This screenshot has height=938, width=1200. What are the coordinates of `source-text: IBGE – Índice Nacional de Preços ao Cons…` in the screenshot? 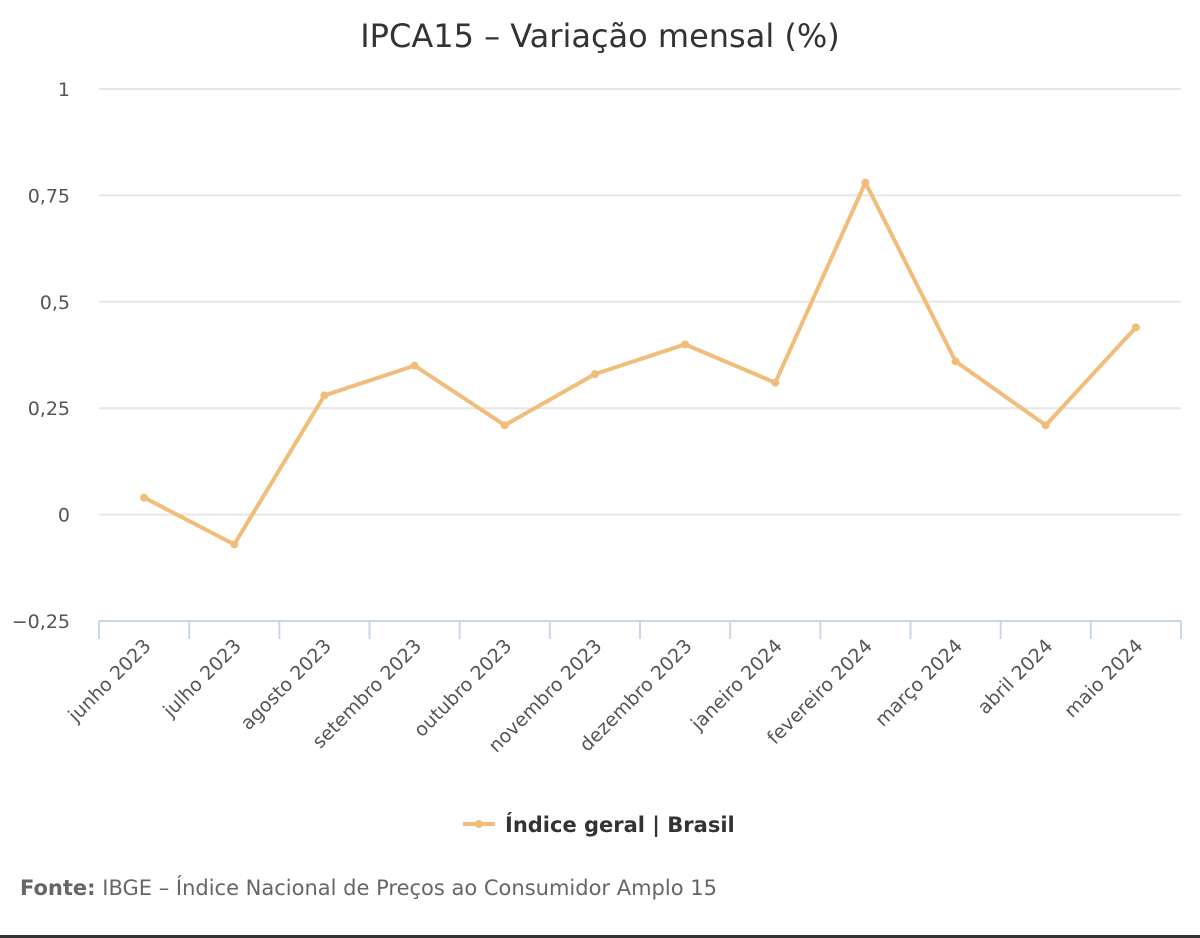 It's located at (409, 888).